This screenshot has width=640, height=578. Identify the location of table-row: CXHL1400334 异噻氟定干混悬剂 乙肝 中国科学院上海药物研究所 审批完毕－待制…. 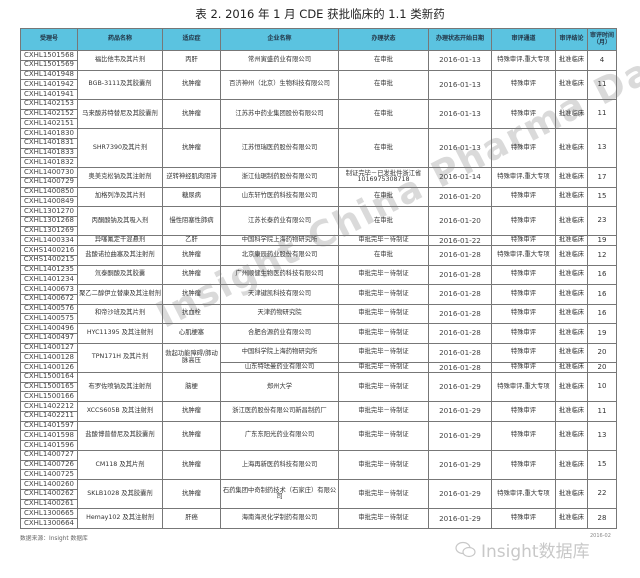
(318, 240).